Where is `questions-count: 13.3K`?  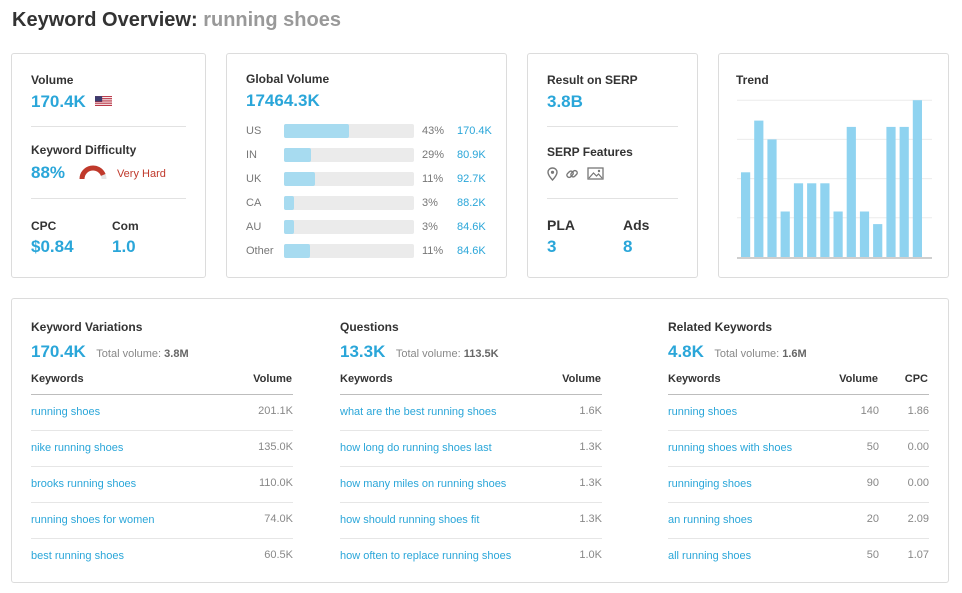
questions-count: 13.3K is located at coordinates (363, 351).